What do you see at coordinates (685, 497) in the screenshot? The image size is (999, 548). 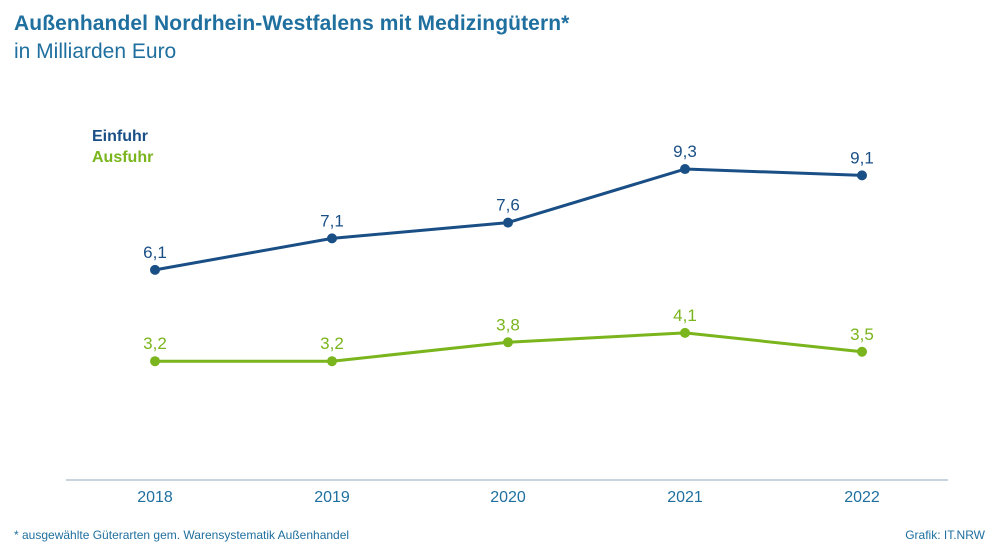 I see `x-tick-label: 2021` at bounding box center [685, 497].